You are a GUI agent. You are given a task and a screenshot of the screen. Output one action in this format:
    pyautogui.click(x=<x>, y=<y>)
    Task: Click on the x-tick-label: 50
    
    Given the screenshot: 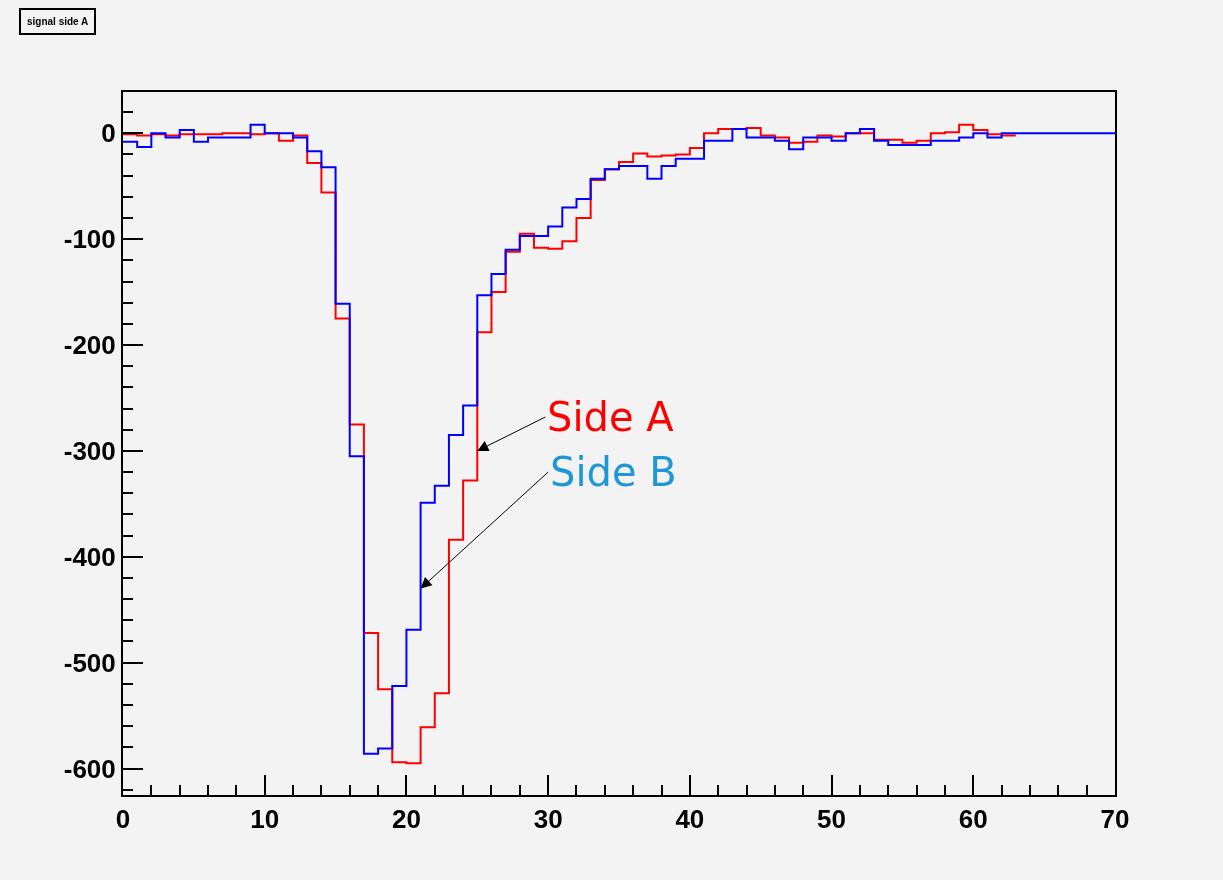 What is the action you would take?
    pyautogui.click(x=832, y=819)
    